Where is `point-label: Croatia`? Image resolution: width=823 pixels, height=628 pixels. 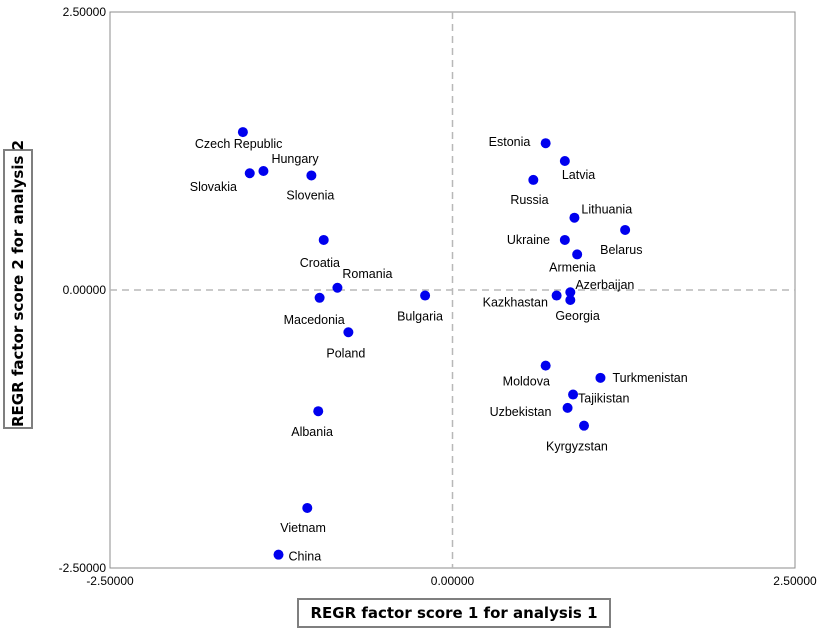 point-label: Croatia is located at coordinates (320, 263).